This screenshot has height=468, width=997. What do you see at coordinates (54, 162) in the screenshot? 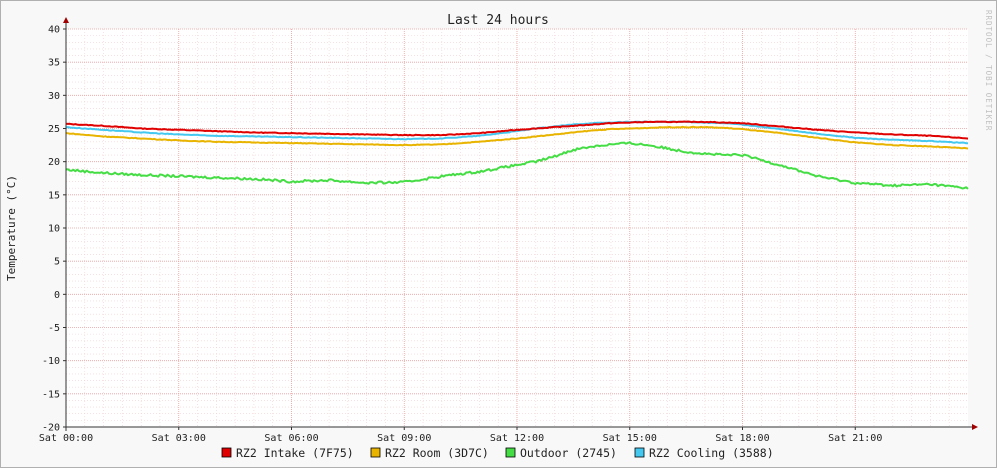
I see `y-tick-label: 20` at bounding box center [54, 162].